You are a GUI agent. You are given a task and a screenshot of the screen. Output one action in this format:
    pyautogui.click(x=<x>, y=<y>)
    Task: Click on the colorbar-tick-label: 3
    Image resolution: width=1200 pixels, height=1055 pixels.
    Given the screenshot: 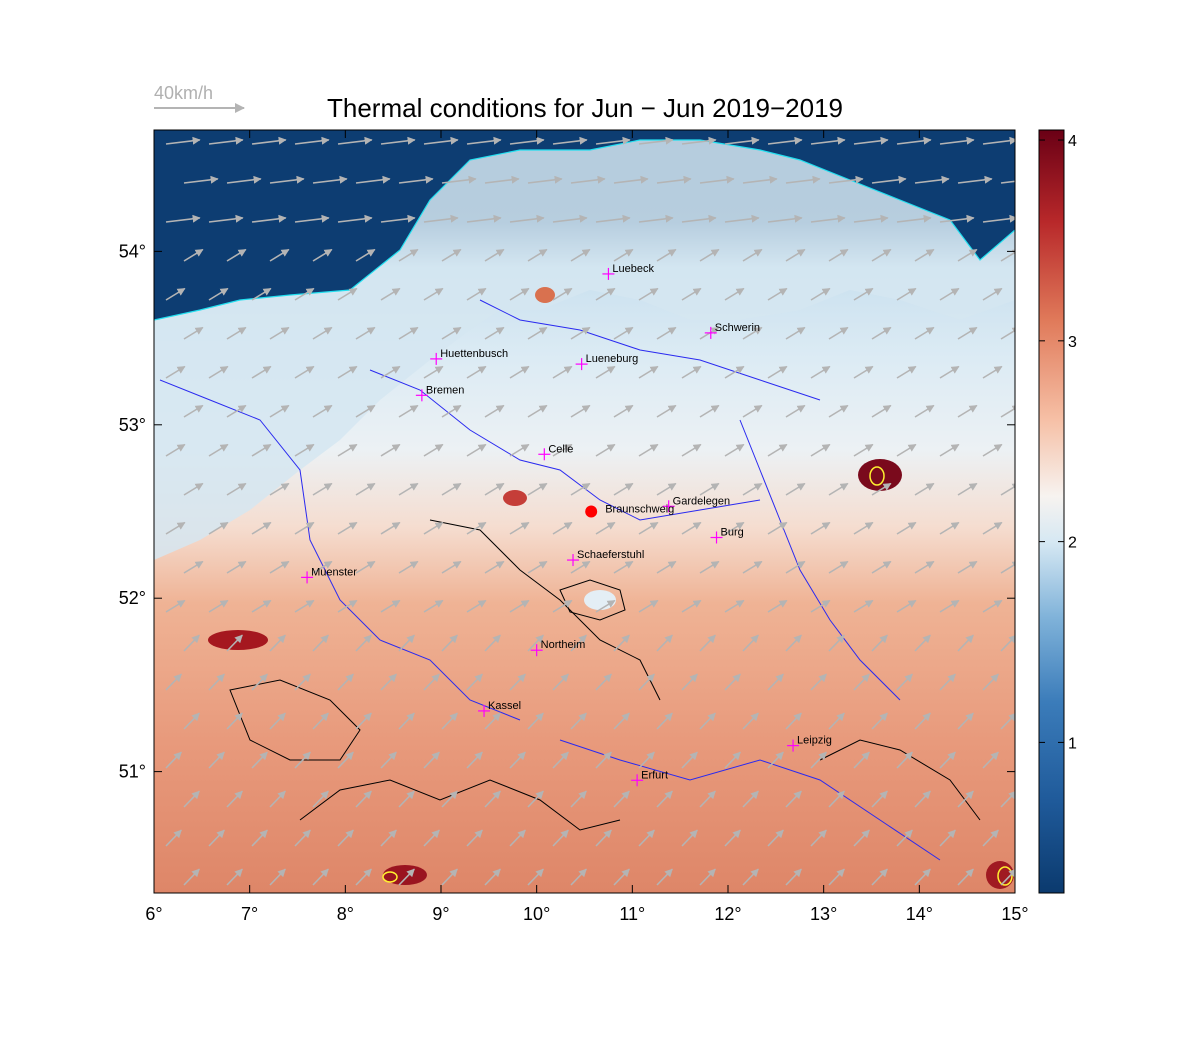 What is the action you would take?
    pyautogui.click(x=1072, y=342)
    